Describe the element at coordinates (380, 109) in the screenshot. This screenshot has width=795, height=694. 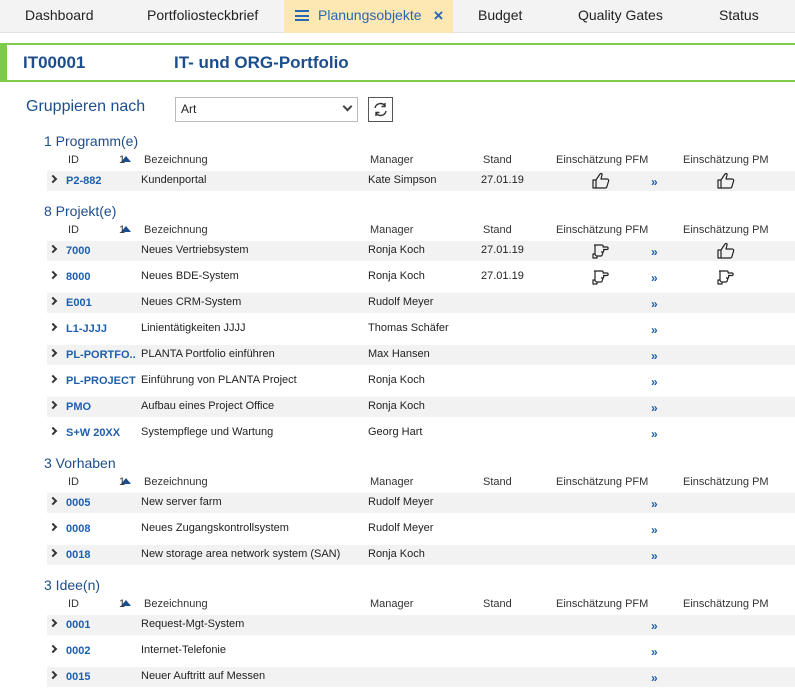
I see `refresh-button` at that location.